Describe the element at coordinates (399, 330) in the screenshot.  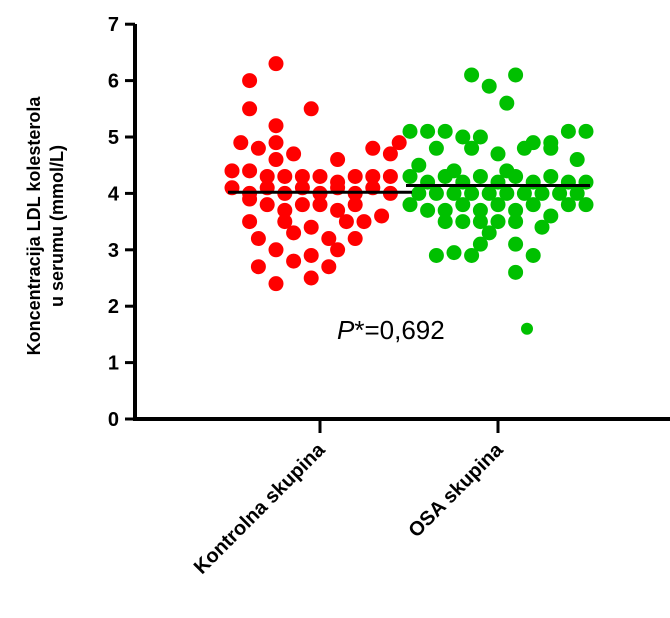
I see `p-value-text: *=0,692` at that location.